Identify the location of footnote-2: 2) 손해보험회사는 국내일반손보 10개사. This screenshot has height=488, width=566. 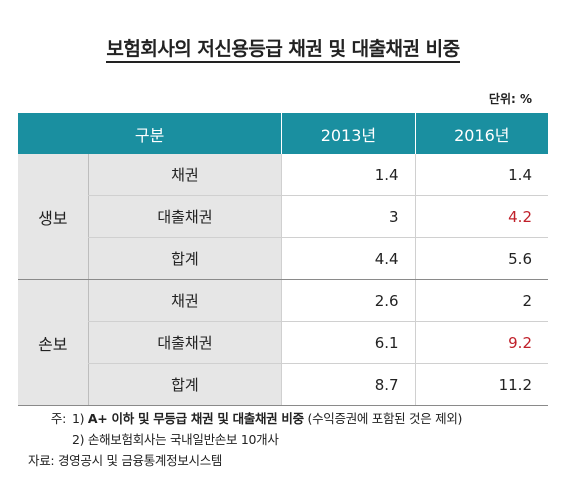
(245, 439).